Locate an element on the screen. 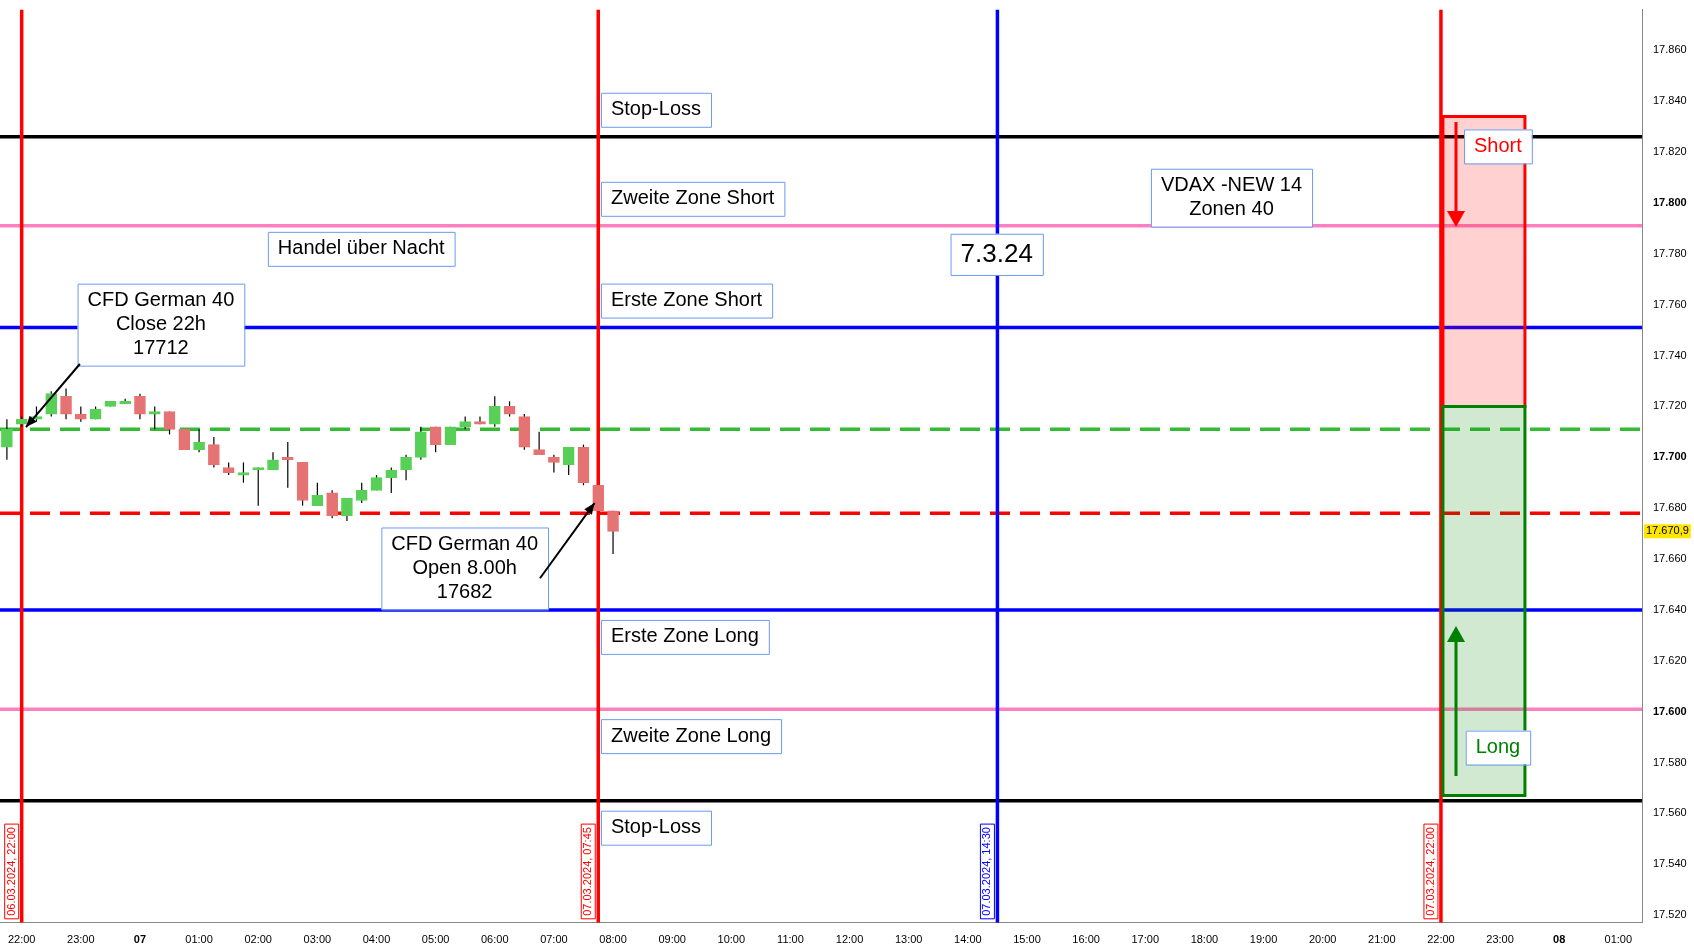 This screenshot has width=1694, height=950. x-tick-label: 21:00 is located at coordinates (1382, 939).